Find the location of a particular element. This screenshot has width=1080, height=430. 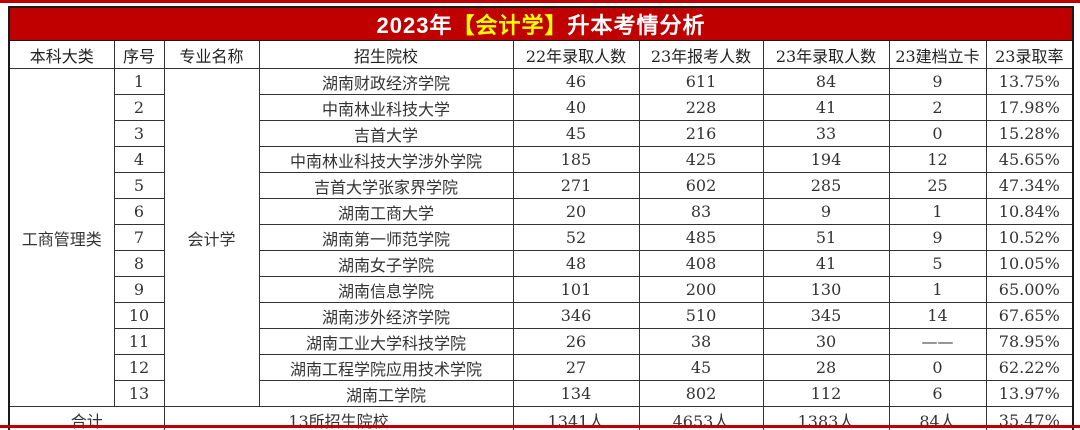

apply-2023: 425 is located at coordinates (701, 159).